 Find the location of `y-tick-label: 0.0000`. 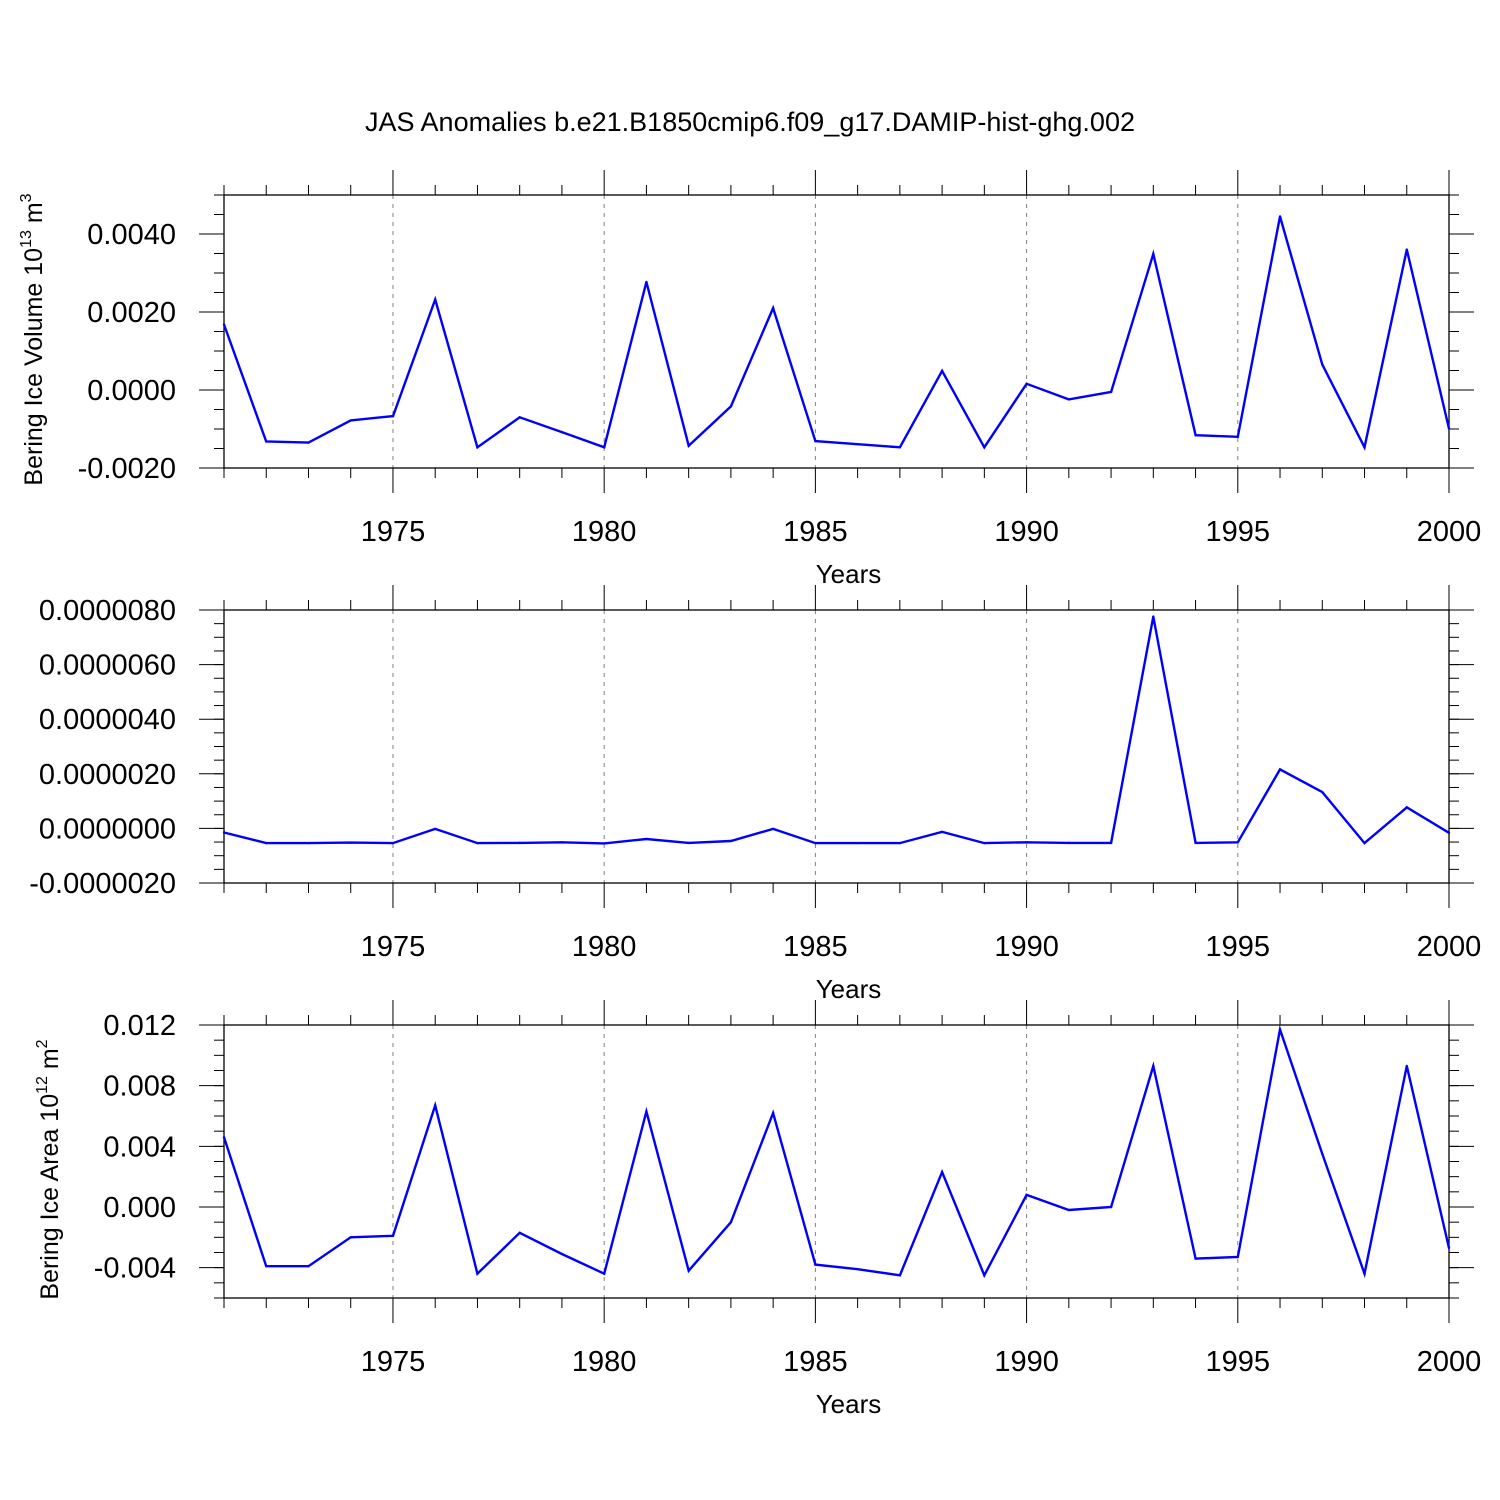

y-tick-label: 0.0000 is located at coordinates (131, 391).